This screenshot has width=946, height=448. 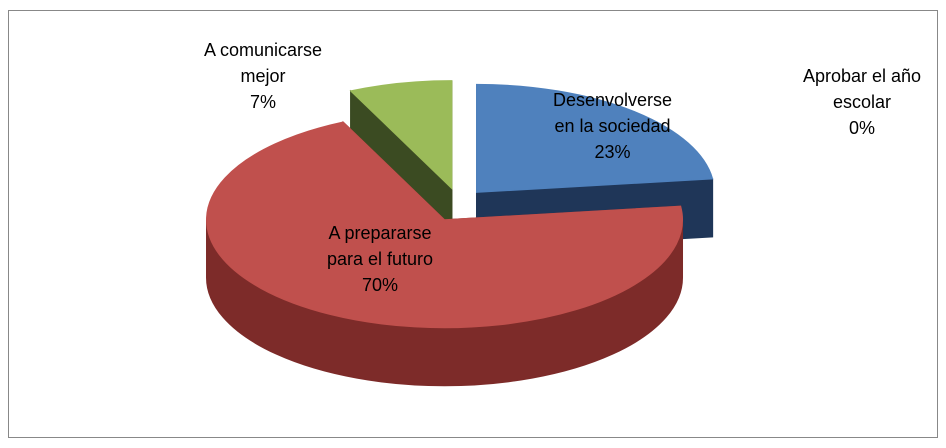 What do you see at coordinates (380, 285) in the screenshot?
I see `value-label: 70%` at bounding box center [380, 285].